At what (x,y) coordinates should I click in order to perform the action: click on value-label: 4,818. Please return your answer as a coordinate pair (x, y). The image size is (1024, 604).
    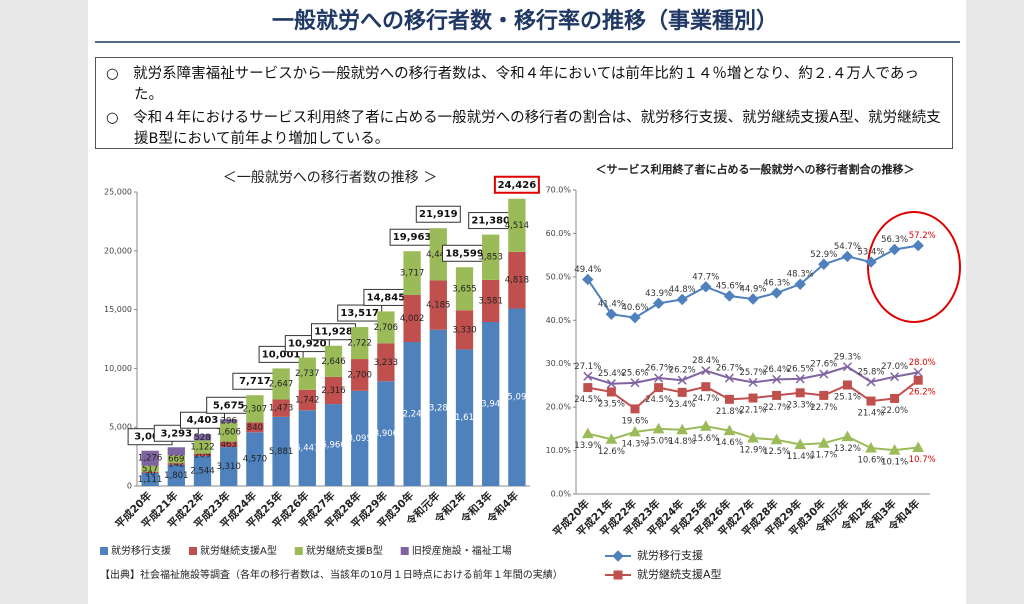
    Looking at the image, I should click on (517, 281).